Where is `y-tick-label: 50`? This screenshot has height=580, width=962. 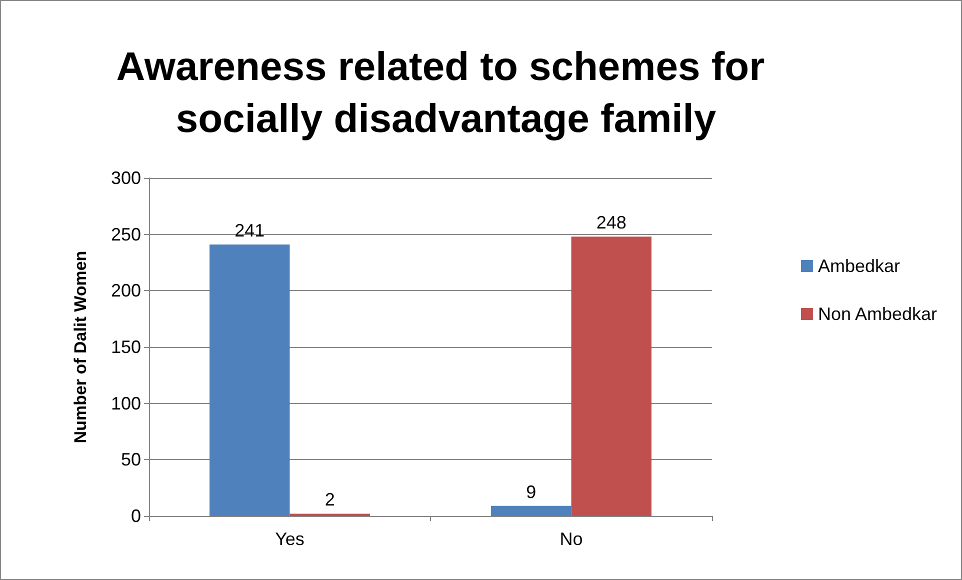
y-tick-label: 50 is located at coordinates (130, 460).